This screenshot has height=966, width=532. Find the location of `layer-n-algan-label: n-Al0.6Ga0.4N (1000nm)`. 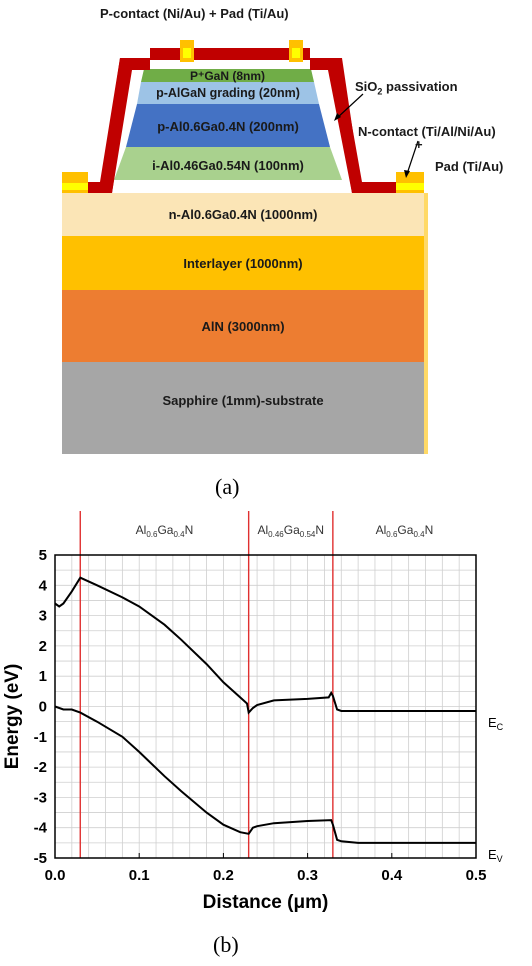

layer-n-algan-label: n-Al0.6Ga0.4N (1000nm) is located at coordinates (243, 214).